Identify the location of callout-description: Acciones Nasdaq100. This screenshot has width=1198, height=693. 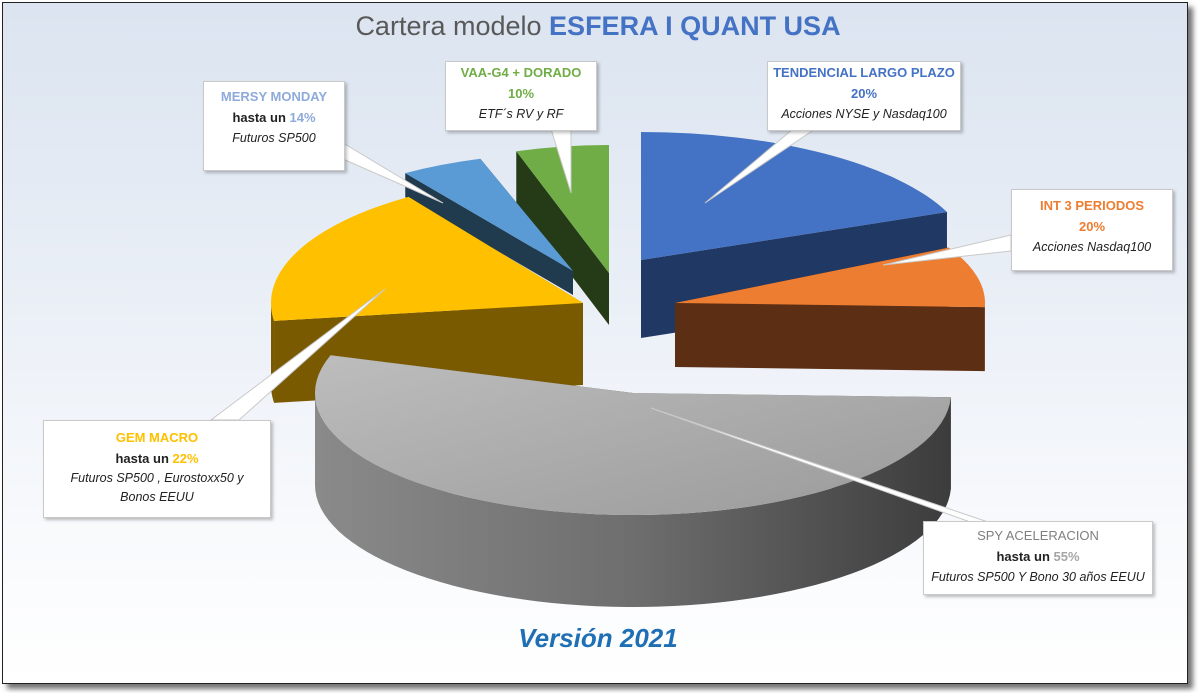
(1092, 247).